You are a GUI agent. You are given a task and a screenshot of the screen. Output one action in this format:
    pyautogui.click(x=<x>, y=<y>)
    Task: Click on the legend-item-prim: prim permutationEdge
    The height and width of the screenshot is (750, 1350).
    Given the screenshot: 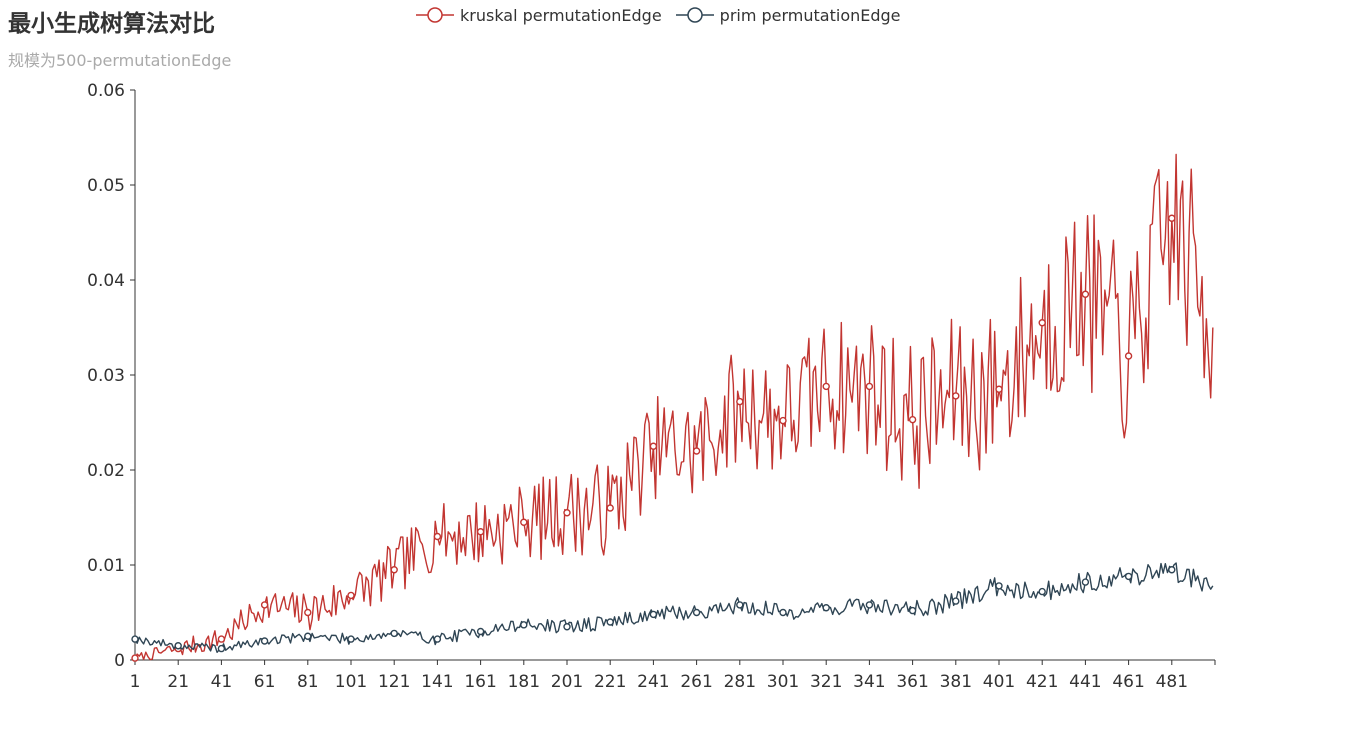 What is the action you would take?
    pyautogui.click(x=788, y=15)
    